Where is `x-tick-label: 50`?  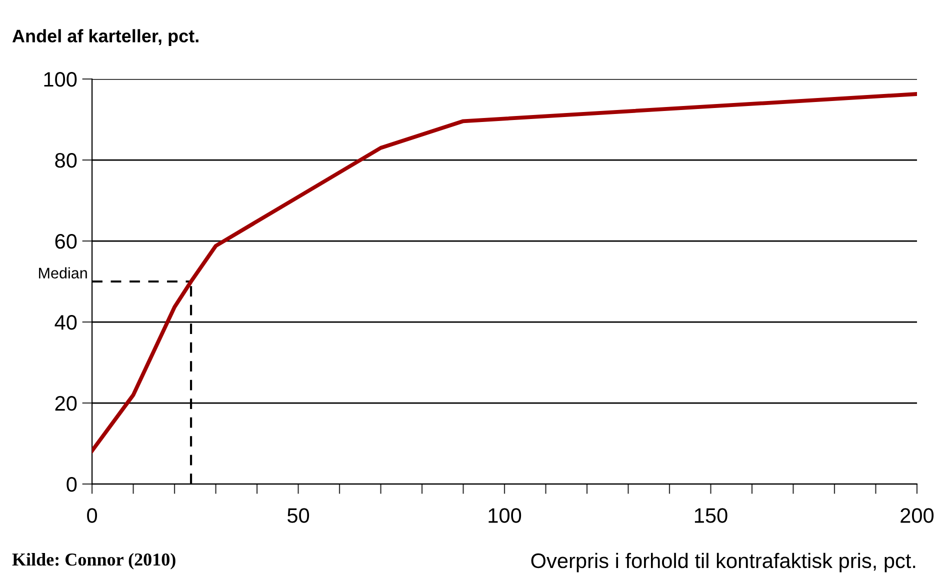
x-tick-label: 50 is located at coordinates (299, 515).